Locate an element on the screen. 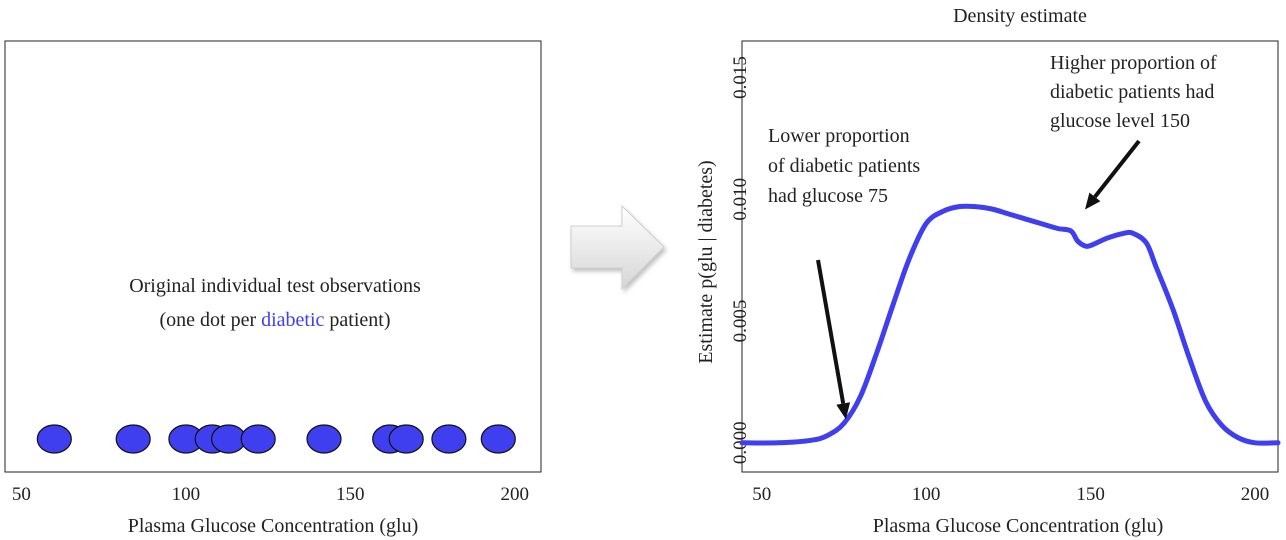  right-x-axis-title: Plasma Glucose Concentration (glu) is located at coordinates (1018, 526).